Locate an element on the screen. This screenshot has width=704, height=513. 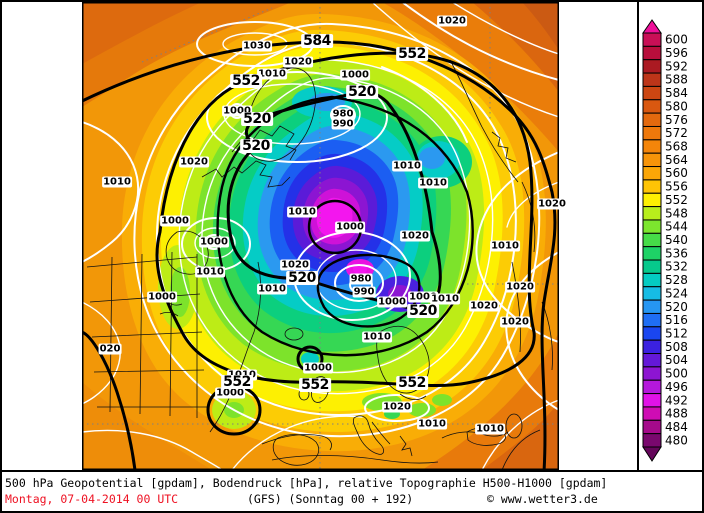
colorbar-tick-label: 584 is located at coordinates (676, 93).